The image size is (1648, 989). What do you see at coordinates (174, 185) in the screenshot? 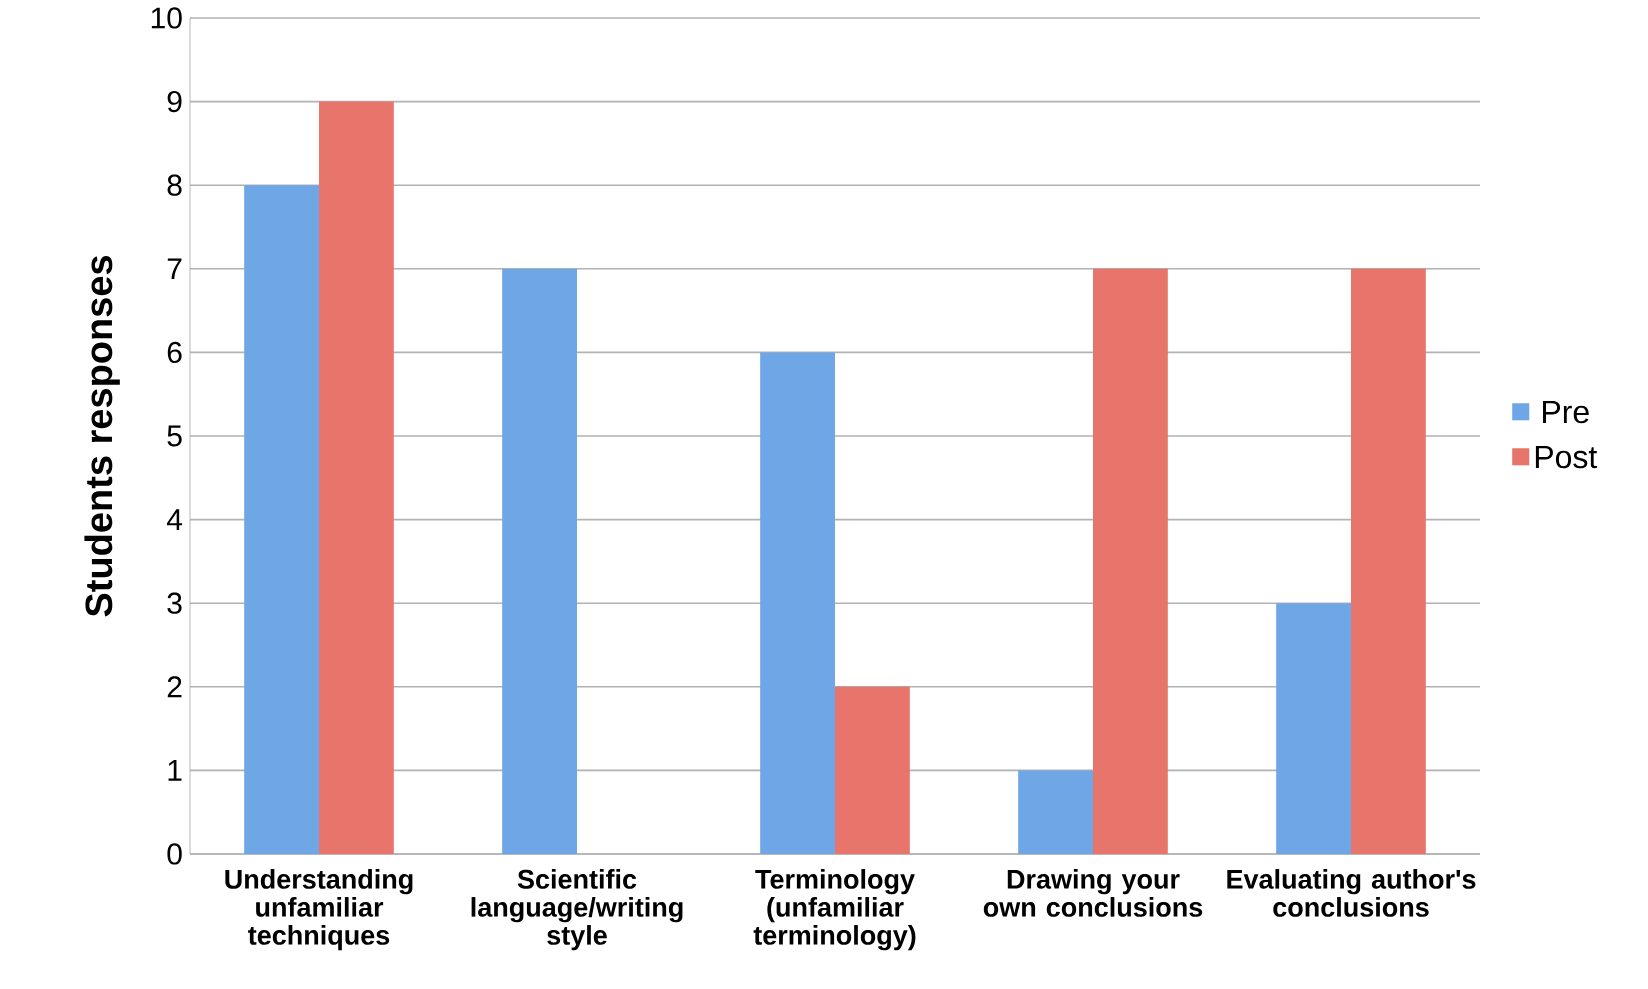
I see `y-tick-label: 8` at bounding box center [174, 185].